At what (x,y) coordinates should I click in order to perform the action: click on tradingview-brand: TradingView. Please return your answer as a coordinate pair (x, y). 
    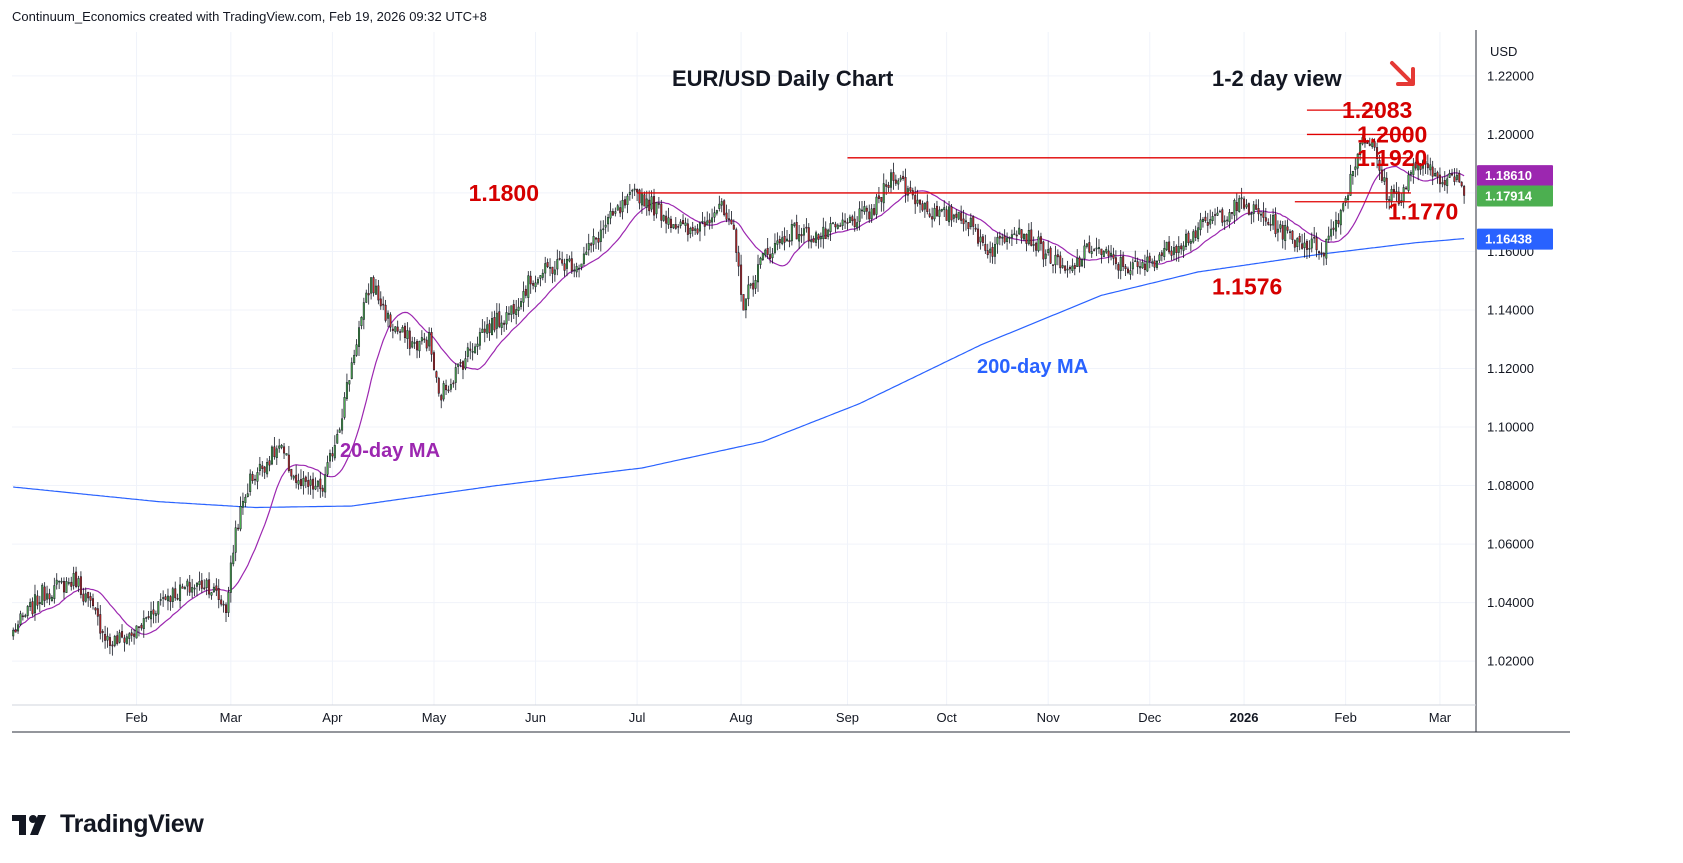
    Looking at the image, I should click on (108, 824).